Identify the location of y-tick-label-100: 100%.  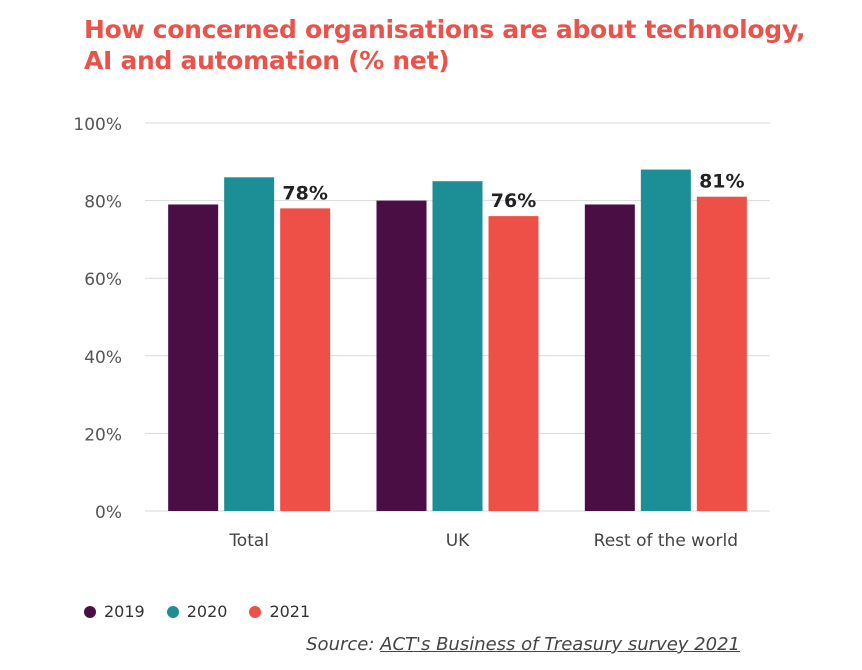
(97, 125).